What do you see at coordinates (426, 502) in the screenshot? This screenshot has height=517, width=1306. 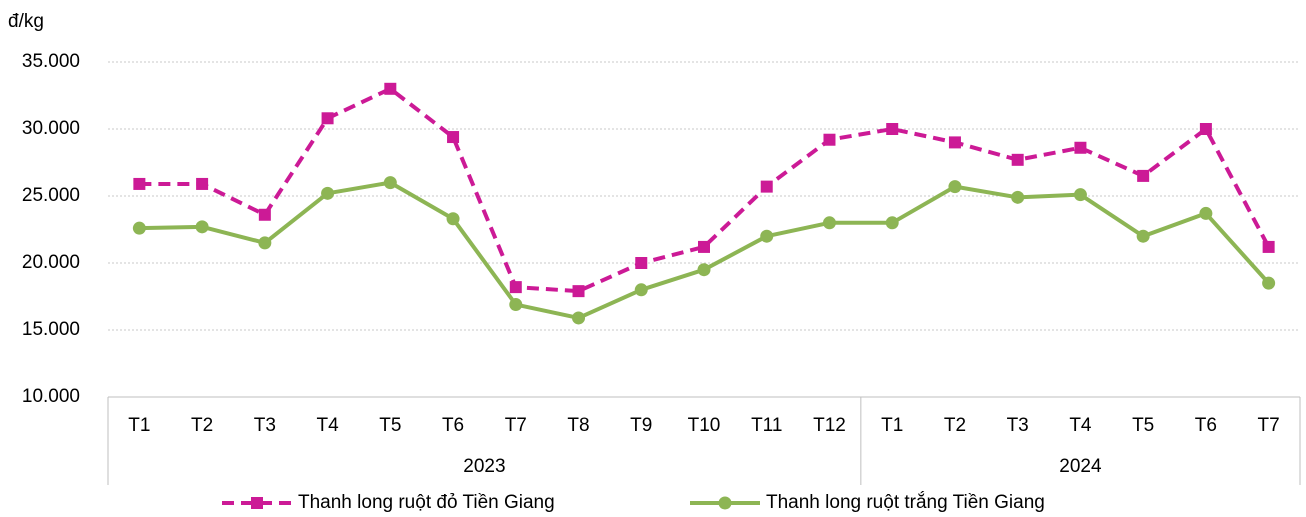 I see `legend-label: Thanh long ruột đỏ Tiền Giang` at bounding box center [426, 502].